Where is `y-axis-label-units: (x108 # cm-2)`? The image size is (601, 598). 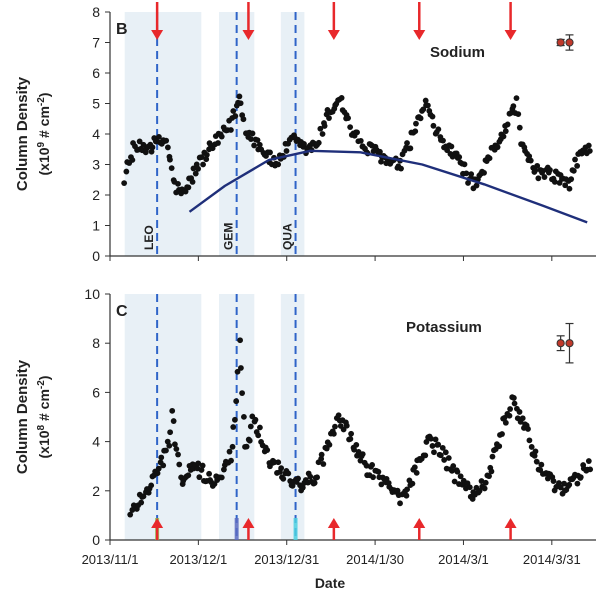
y-axis-label-units: (x108 # cm-2) is located at coordinates (44, 417).